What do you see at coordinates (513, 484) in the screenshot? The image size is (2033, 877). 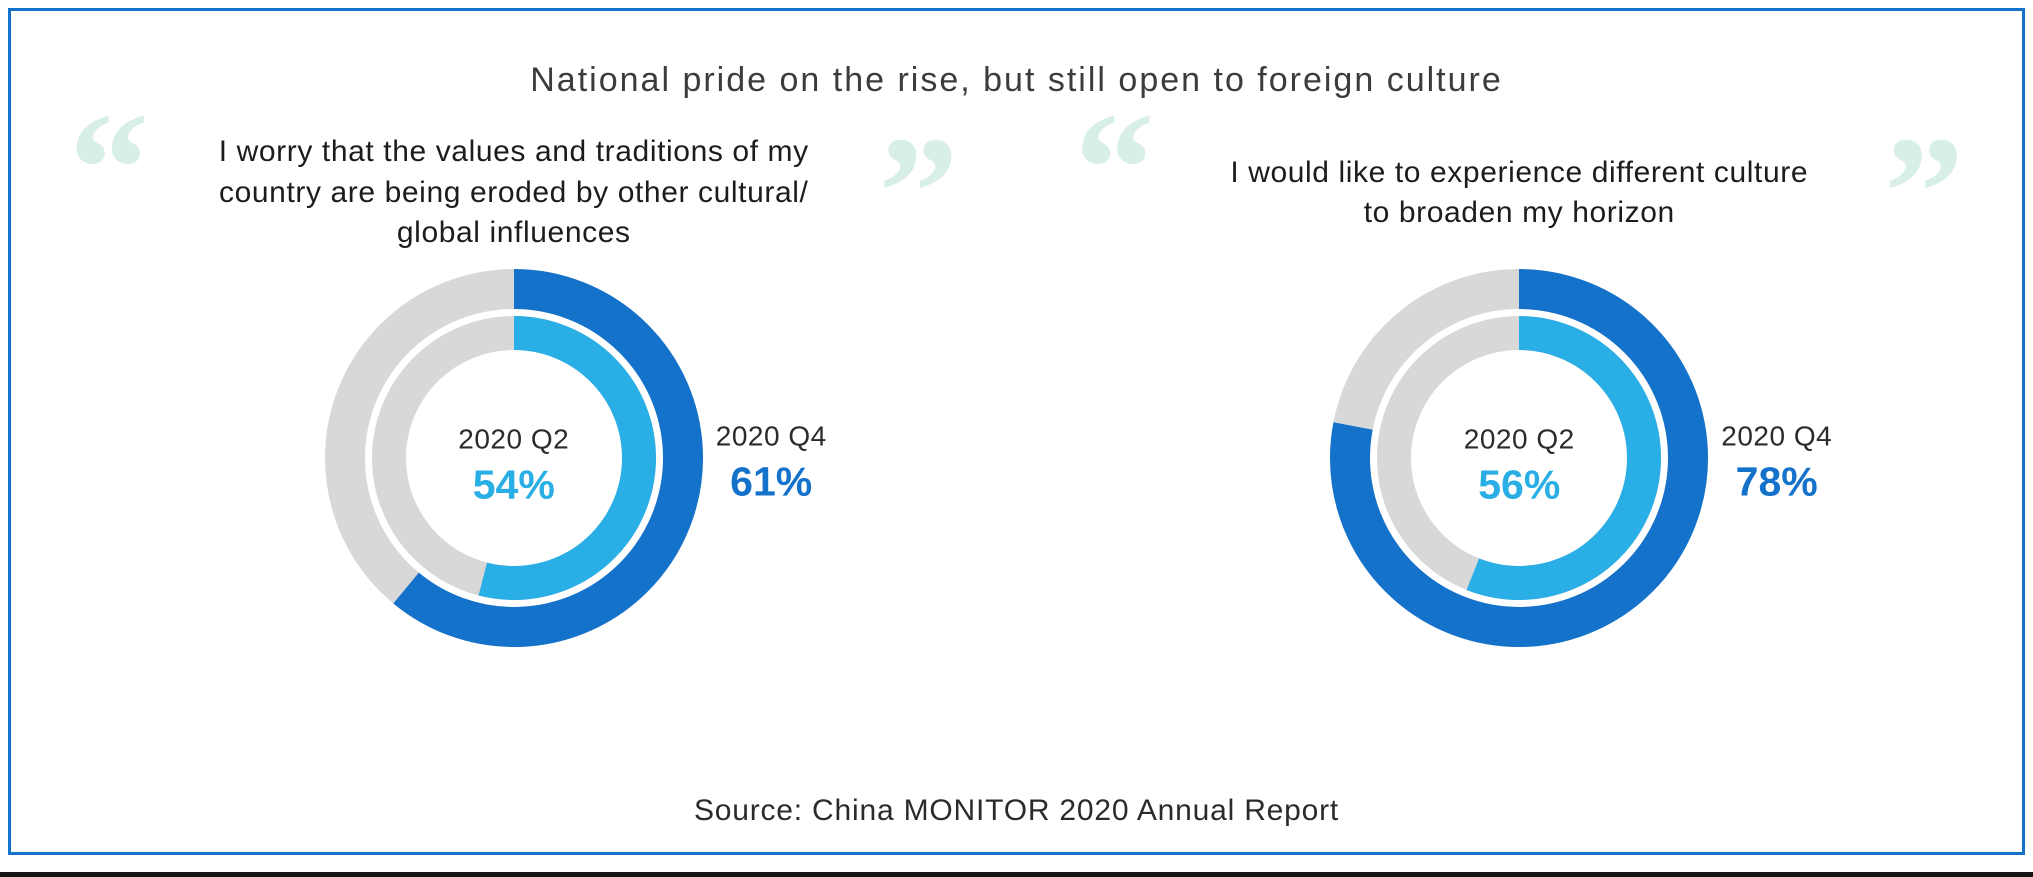 I see `q2-series-value: 54%` at bounding box center [513, 484].